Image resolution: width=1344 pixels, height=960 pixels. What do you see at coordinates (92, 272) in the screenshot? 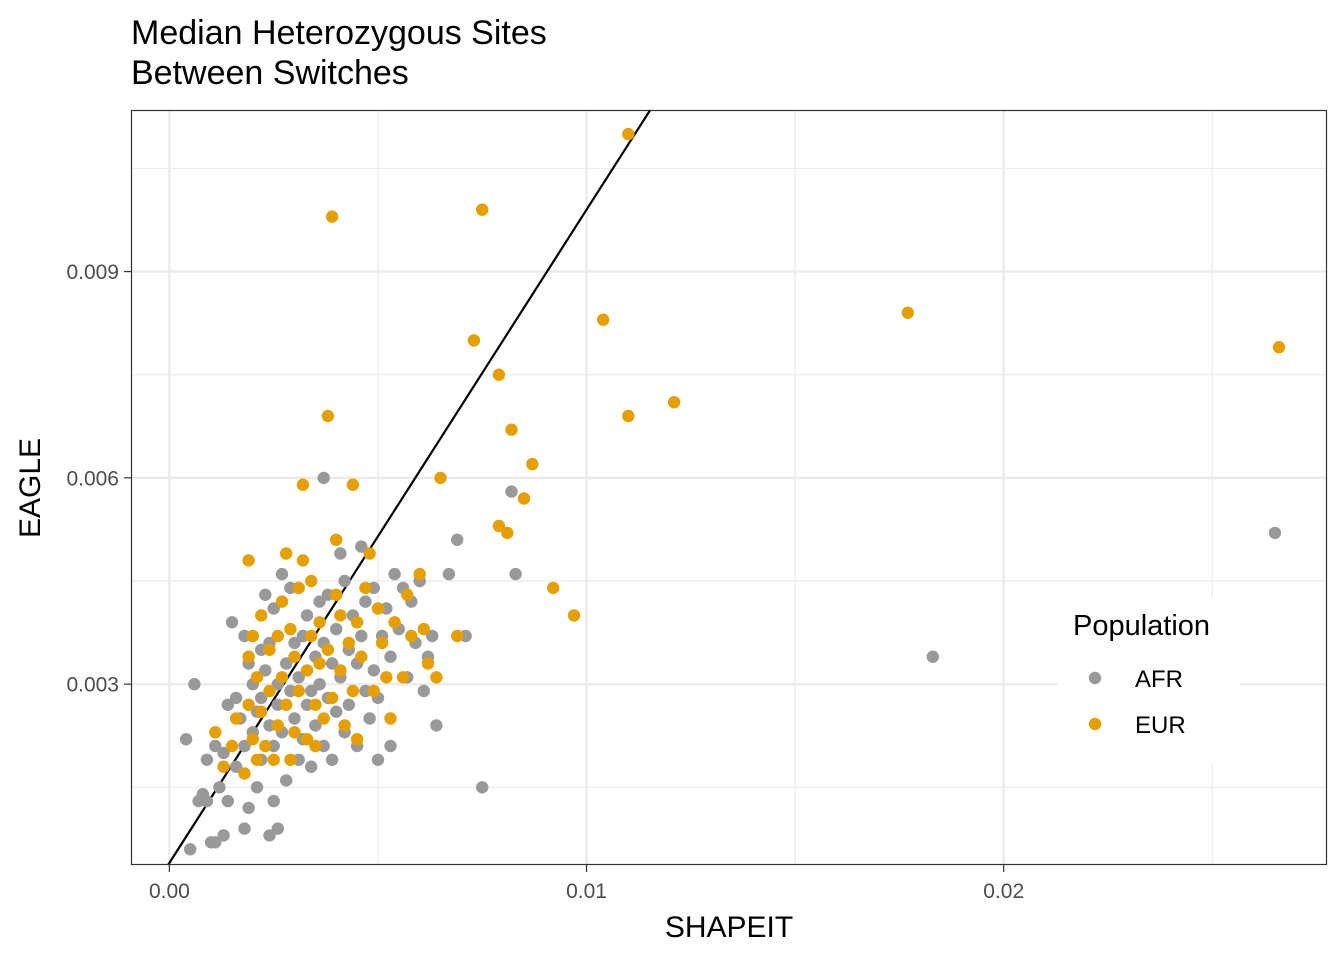
I see `y-tick-label: 0.009` at bounding box center [92, 272].